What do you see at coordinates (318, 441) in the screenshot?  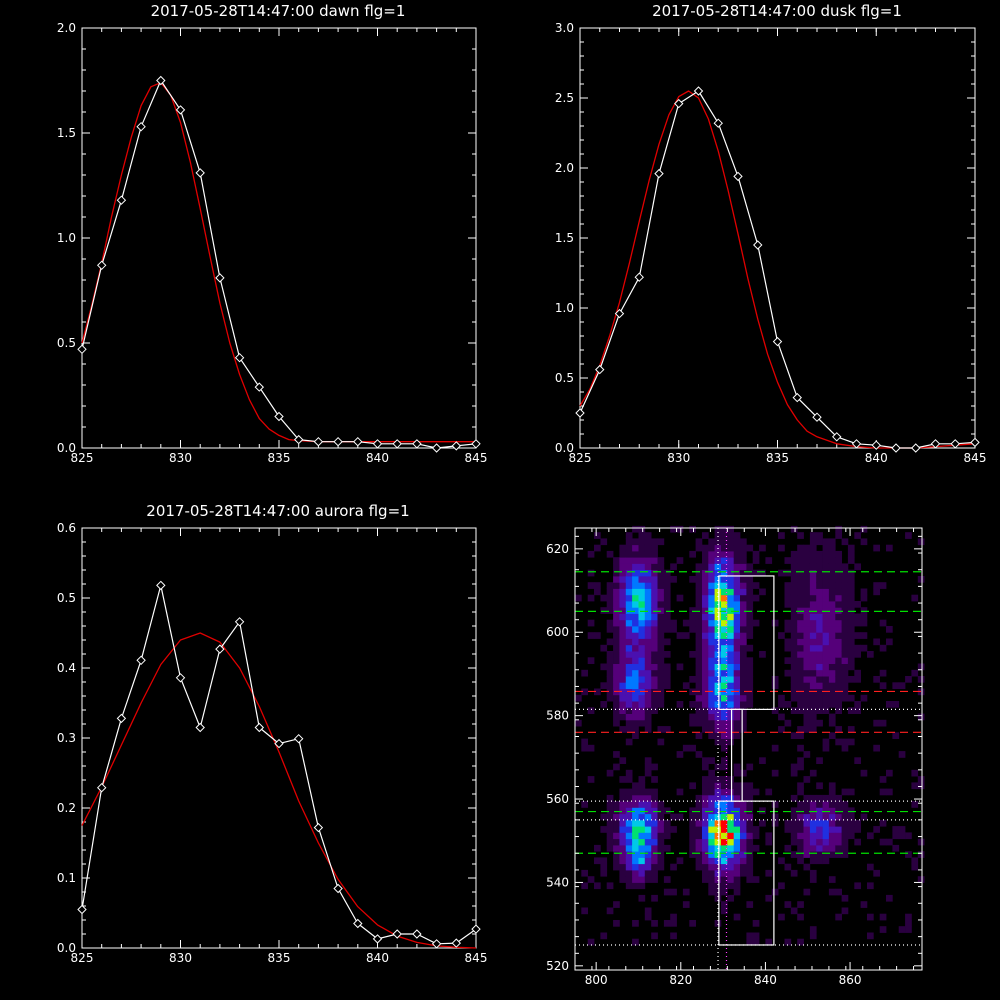 I see `dawn-data-point` at bounding box center [318, 441].